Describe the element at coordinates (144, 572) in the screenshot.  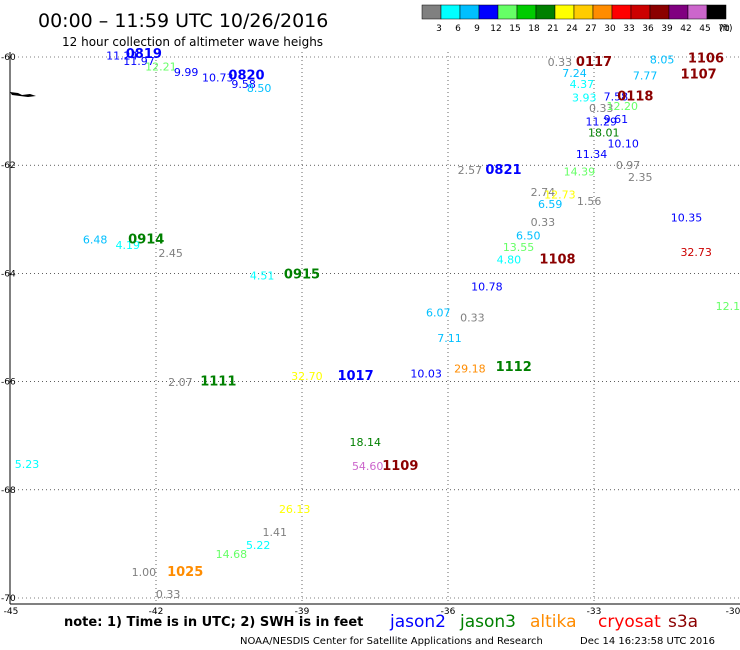
I see `wave-height-label: 1.00` at that location.